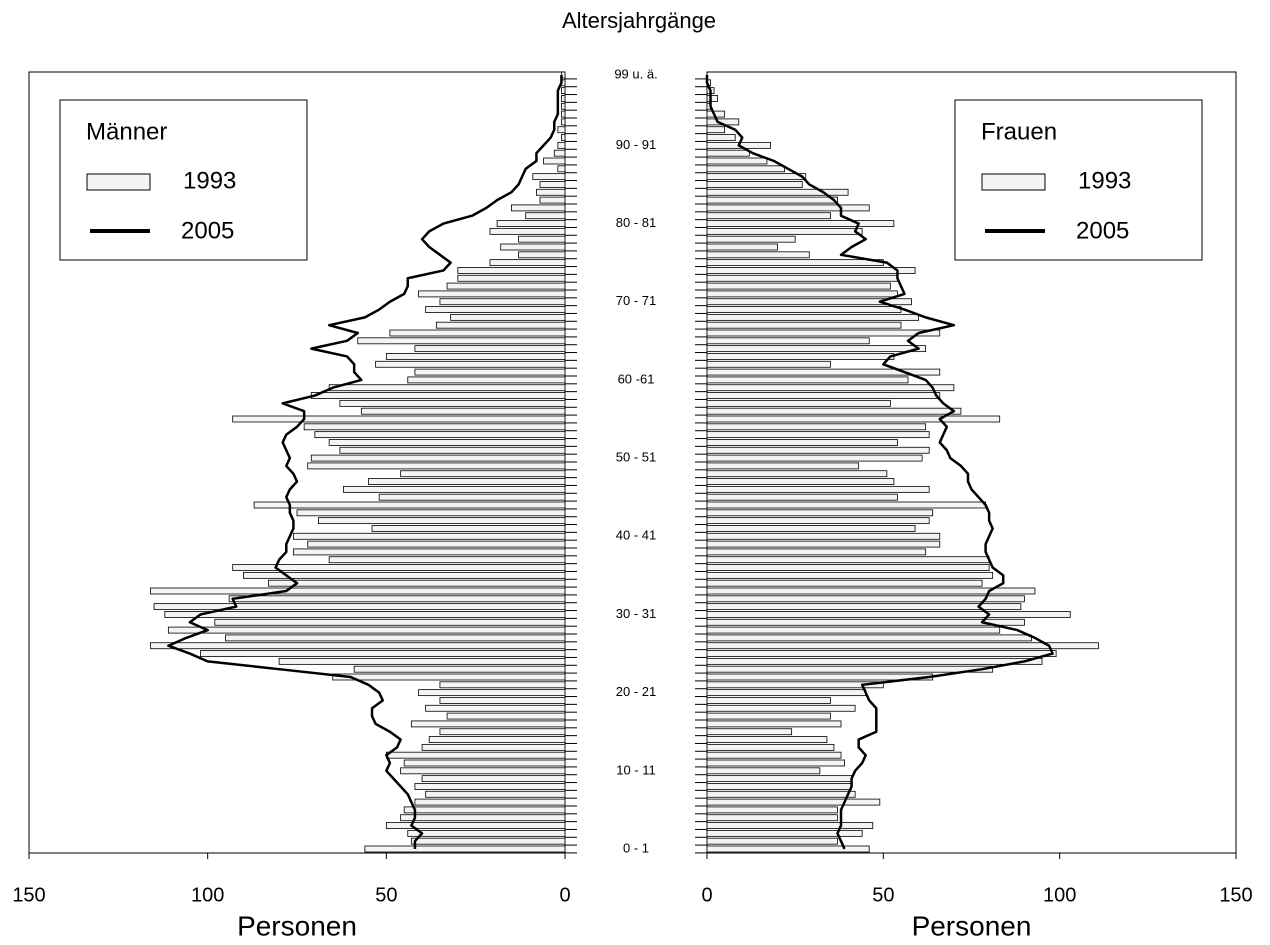 The image size is (1270, 945). Describe the element at coordinates (1104, 180) in the screenshot. I see `legend-label: 1993` at that location.